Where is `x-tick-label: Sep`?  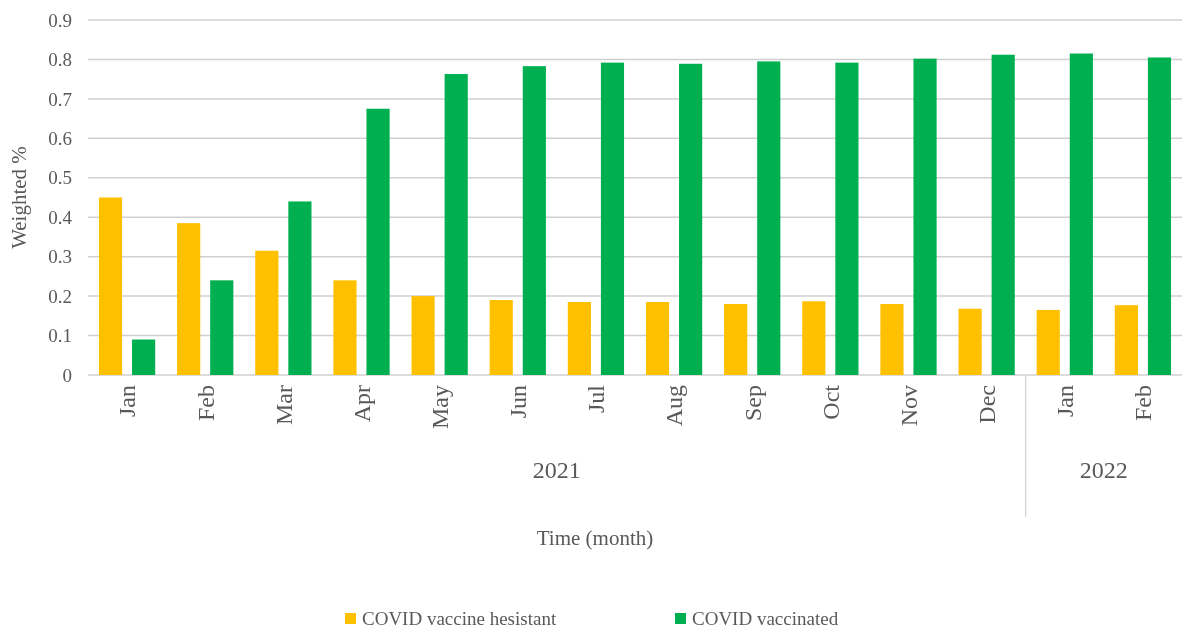
x-tick-label: Sep is located at coordinates (752, 403).